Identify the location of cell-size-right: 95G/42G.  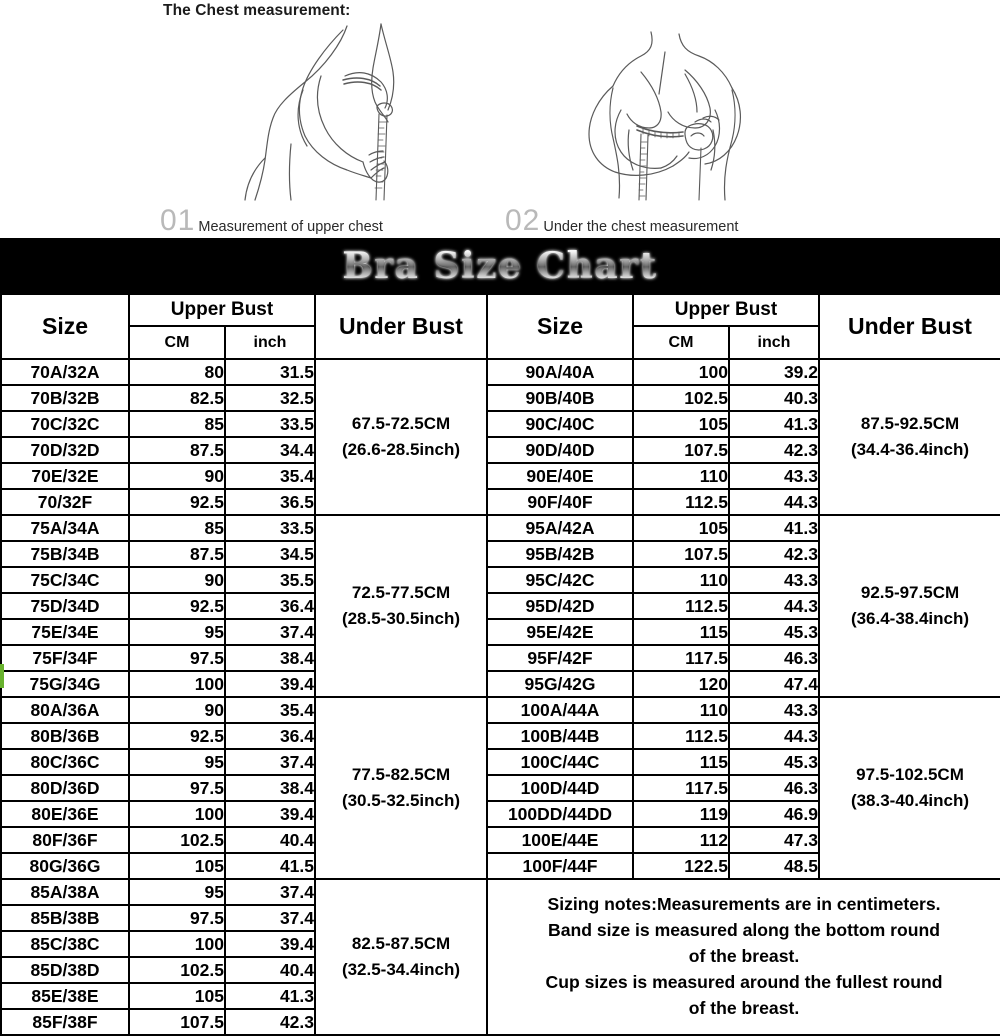
(560, 684).